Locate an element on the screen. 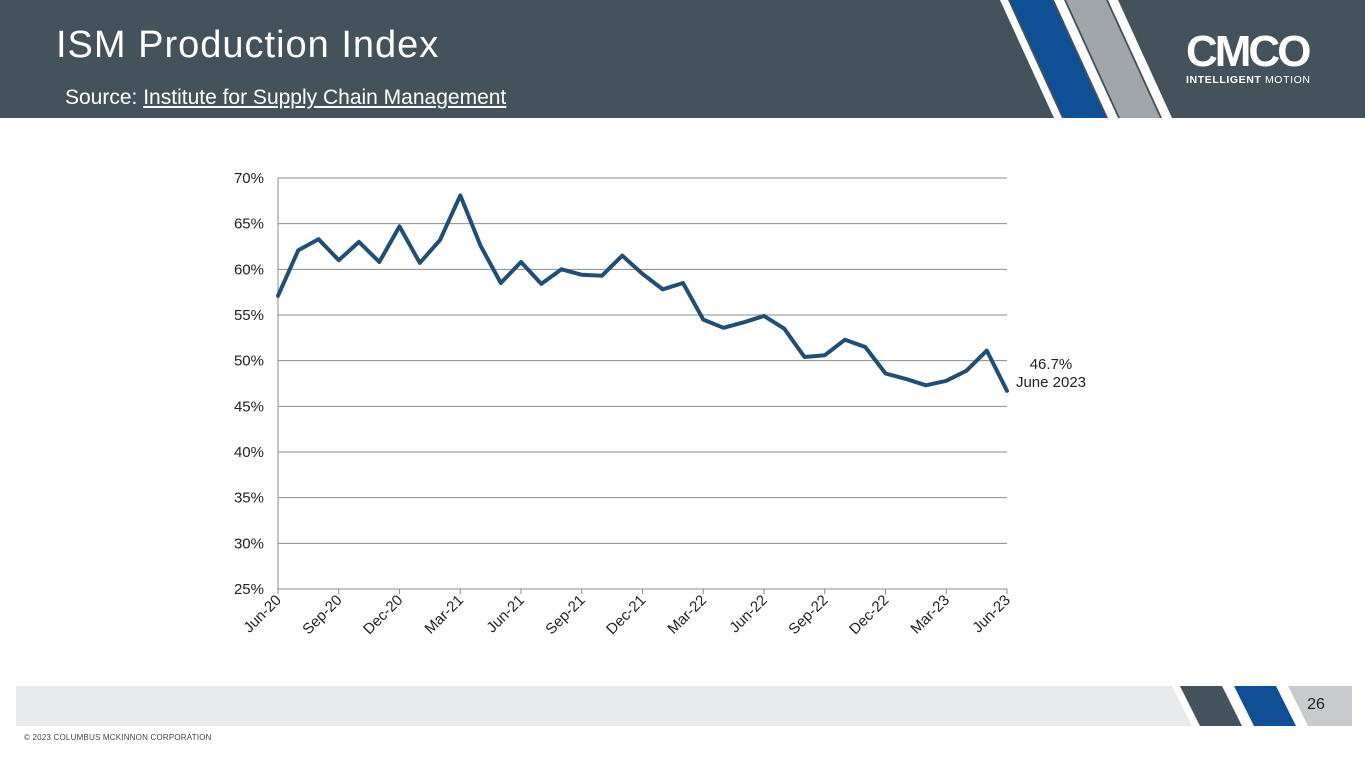  header-stripe-blue is located at coordinates (1058, 59).